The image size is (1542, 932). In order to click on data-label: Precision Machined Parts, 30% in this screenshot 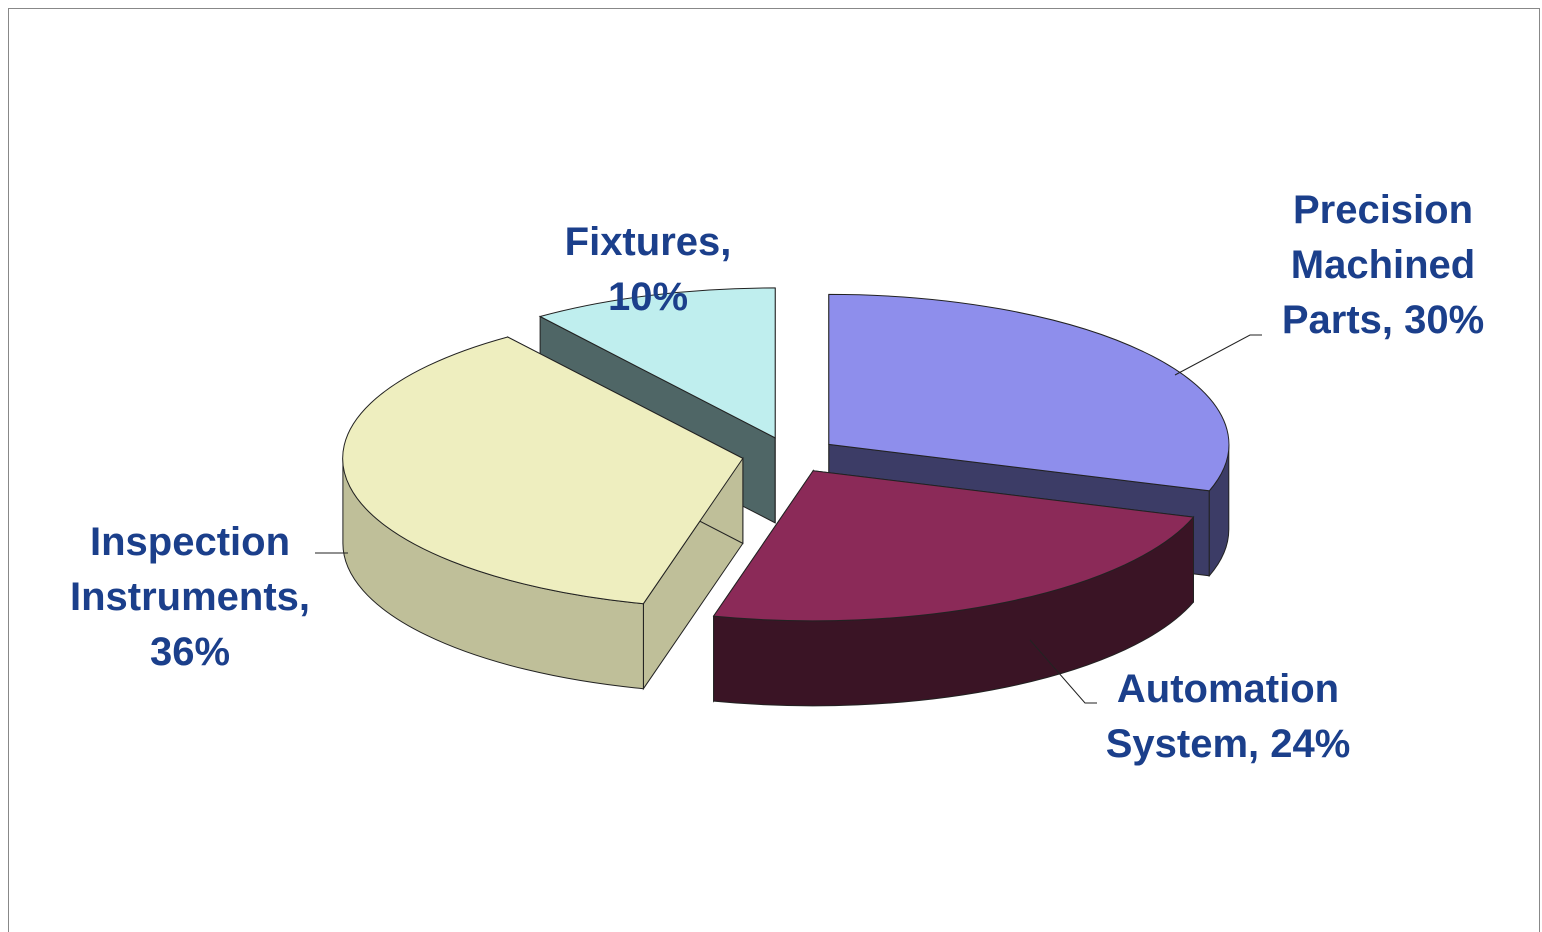, I will do `click(1383, 265)`.